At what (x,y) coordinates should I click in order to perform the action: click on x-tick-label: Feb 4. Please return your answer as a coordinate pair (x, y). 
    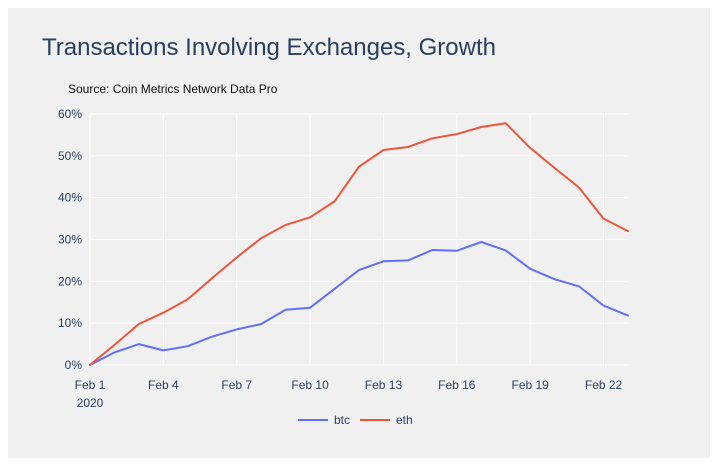
    Looking at the image, I should click on (163, 385).